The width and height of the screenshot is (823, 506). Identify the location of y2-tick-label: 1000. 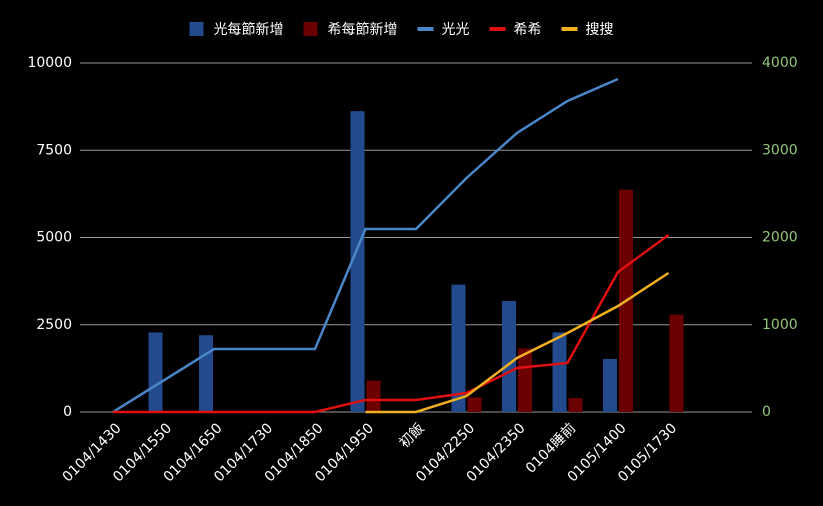
(780, 325).